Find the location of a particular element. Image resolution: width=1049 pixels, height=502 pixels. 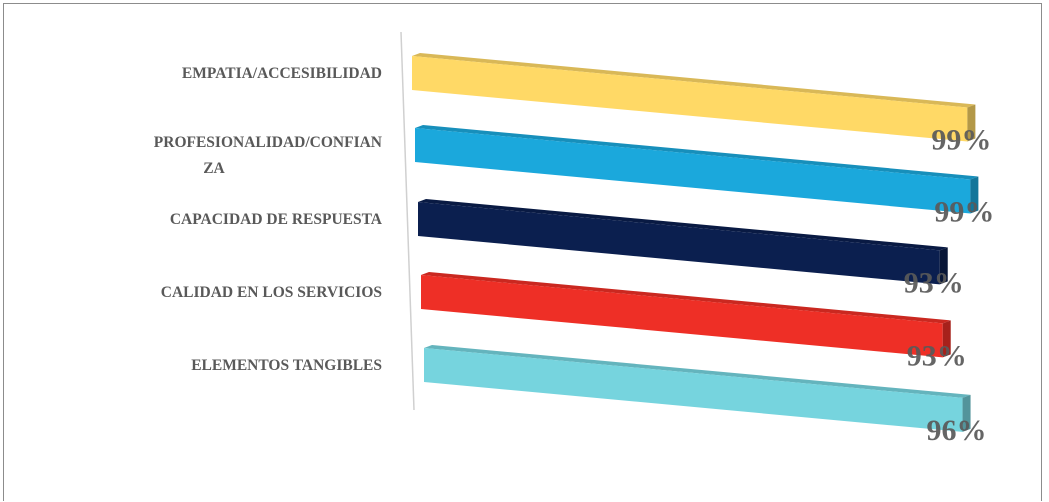

category-label: EMPATIA/ACCESIBILIDAD is located at coordinates (282, 73).